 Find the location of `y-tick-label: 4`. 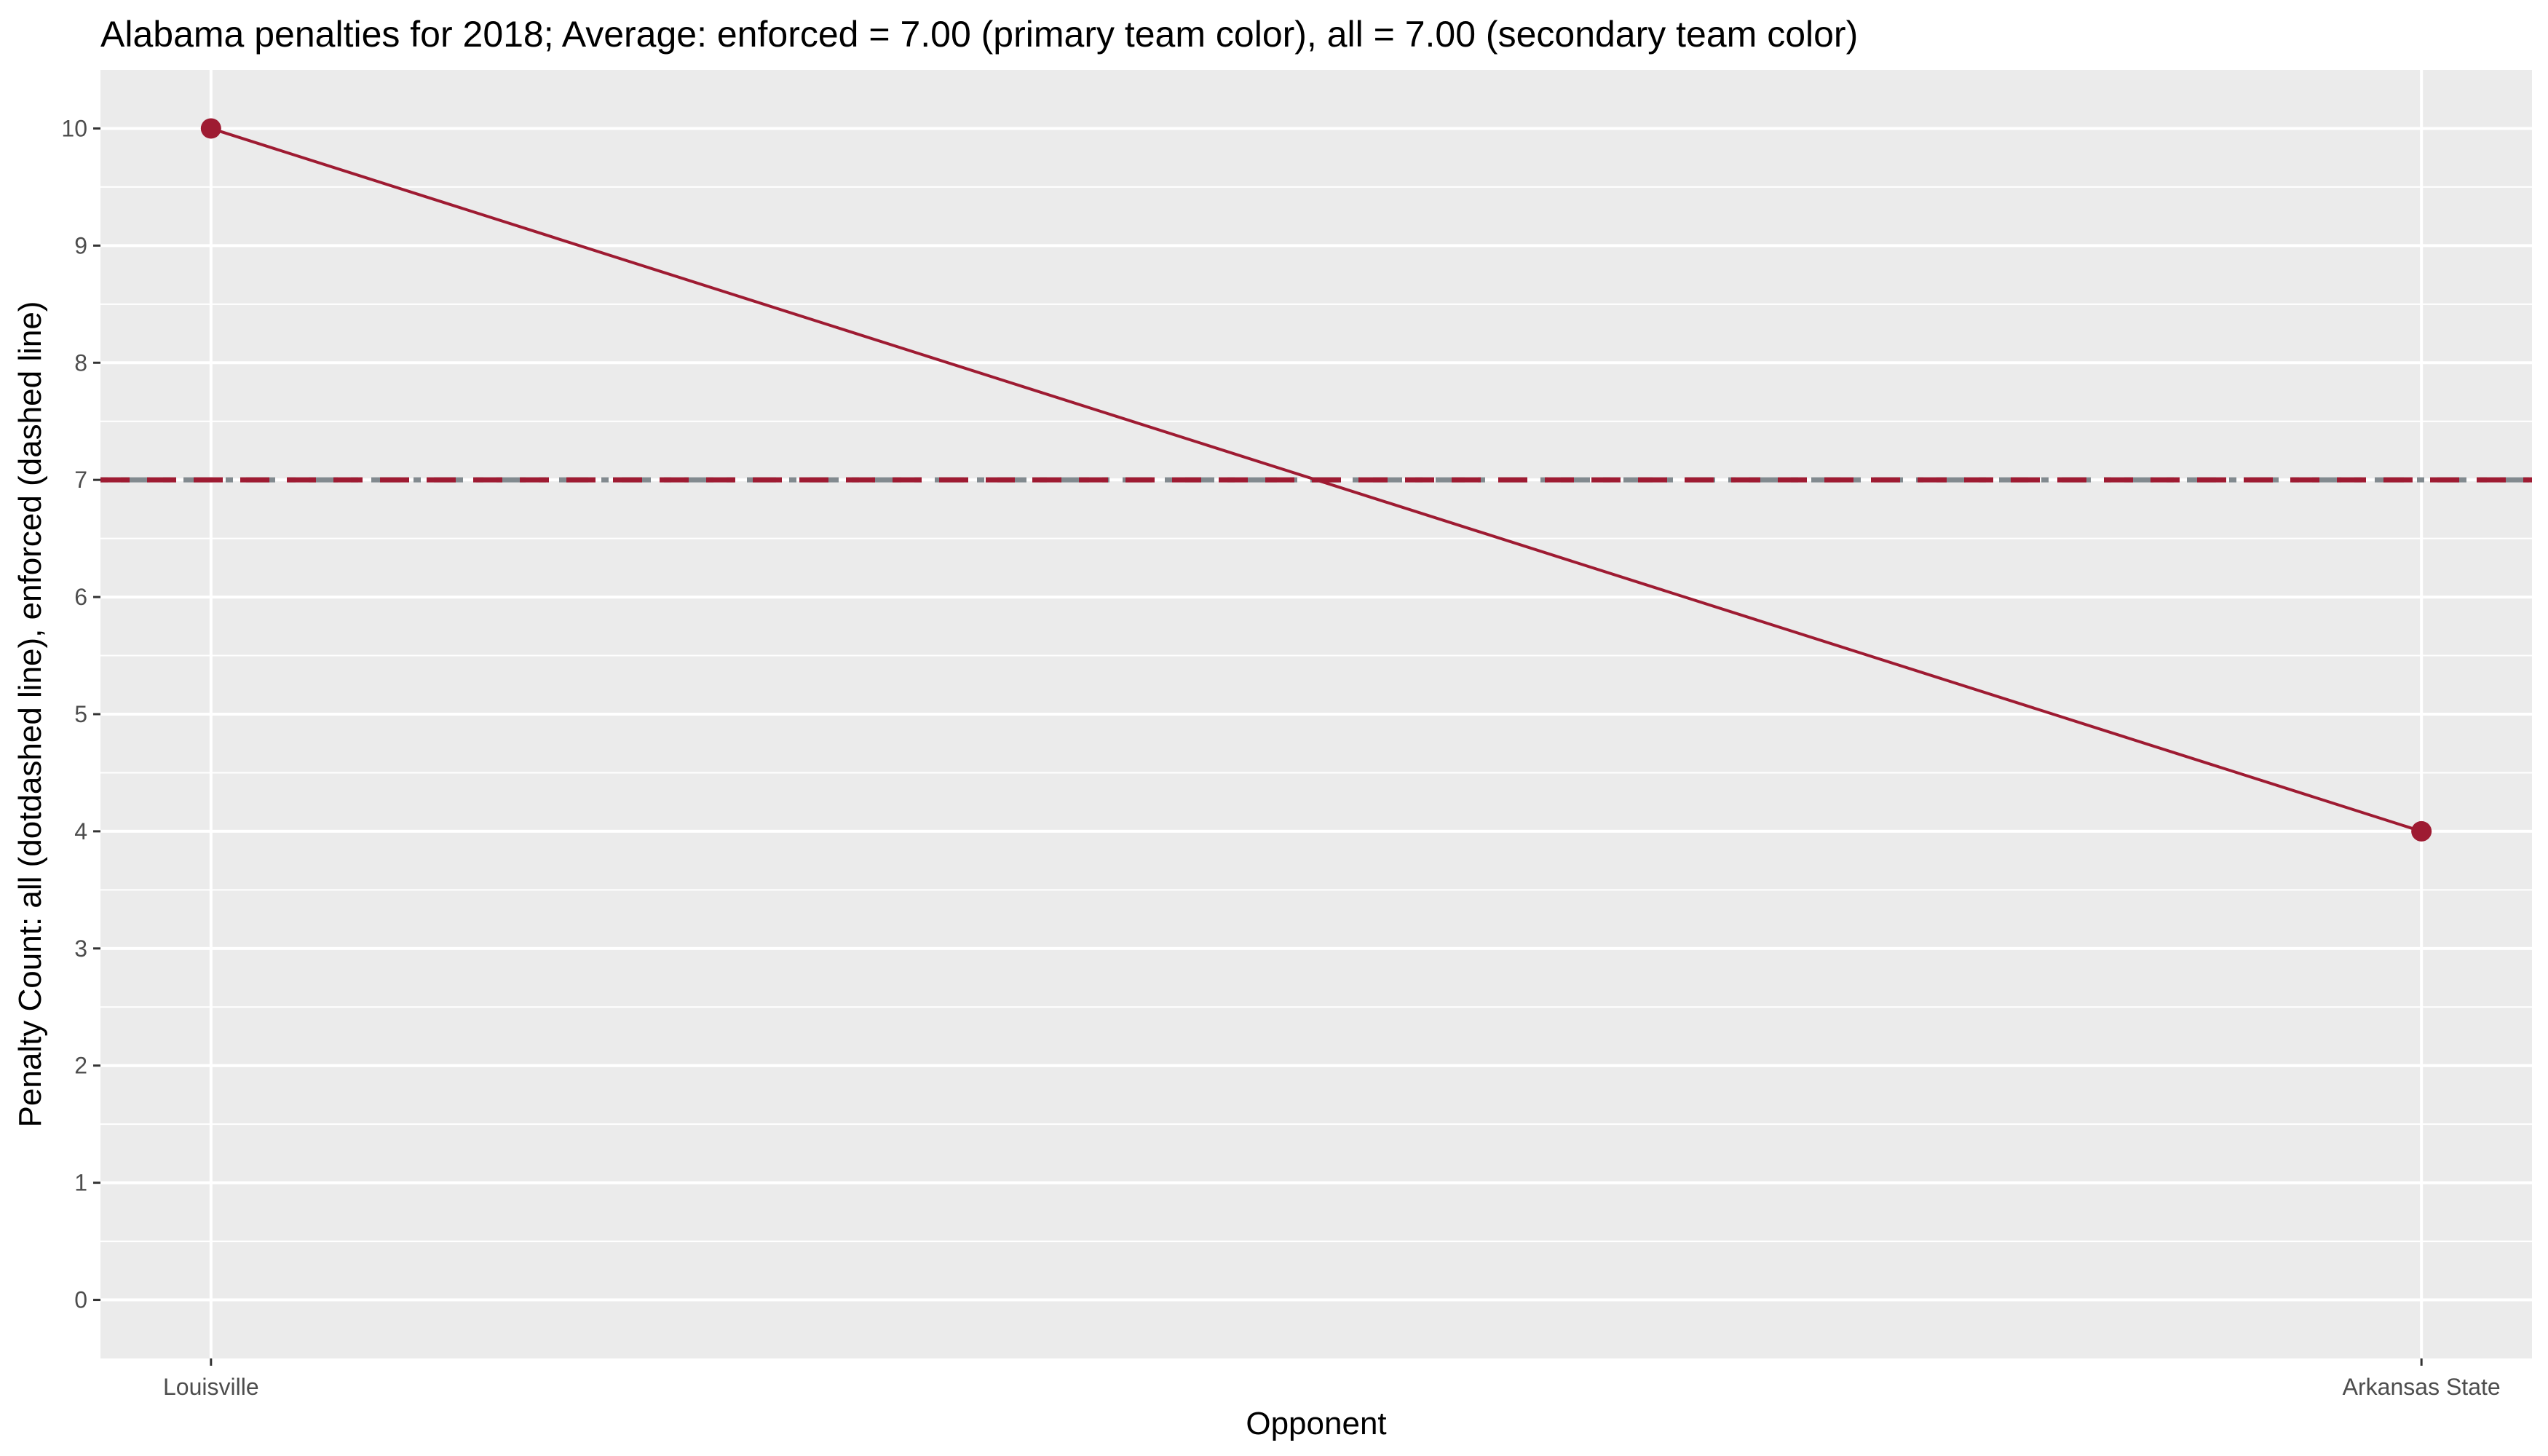

y-tick-label: 4 is located at coordinates (80, 831).